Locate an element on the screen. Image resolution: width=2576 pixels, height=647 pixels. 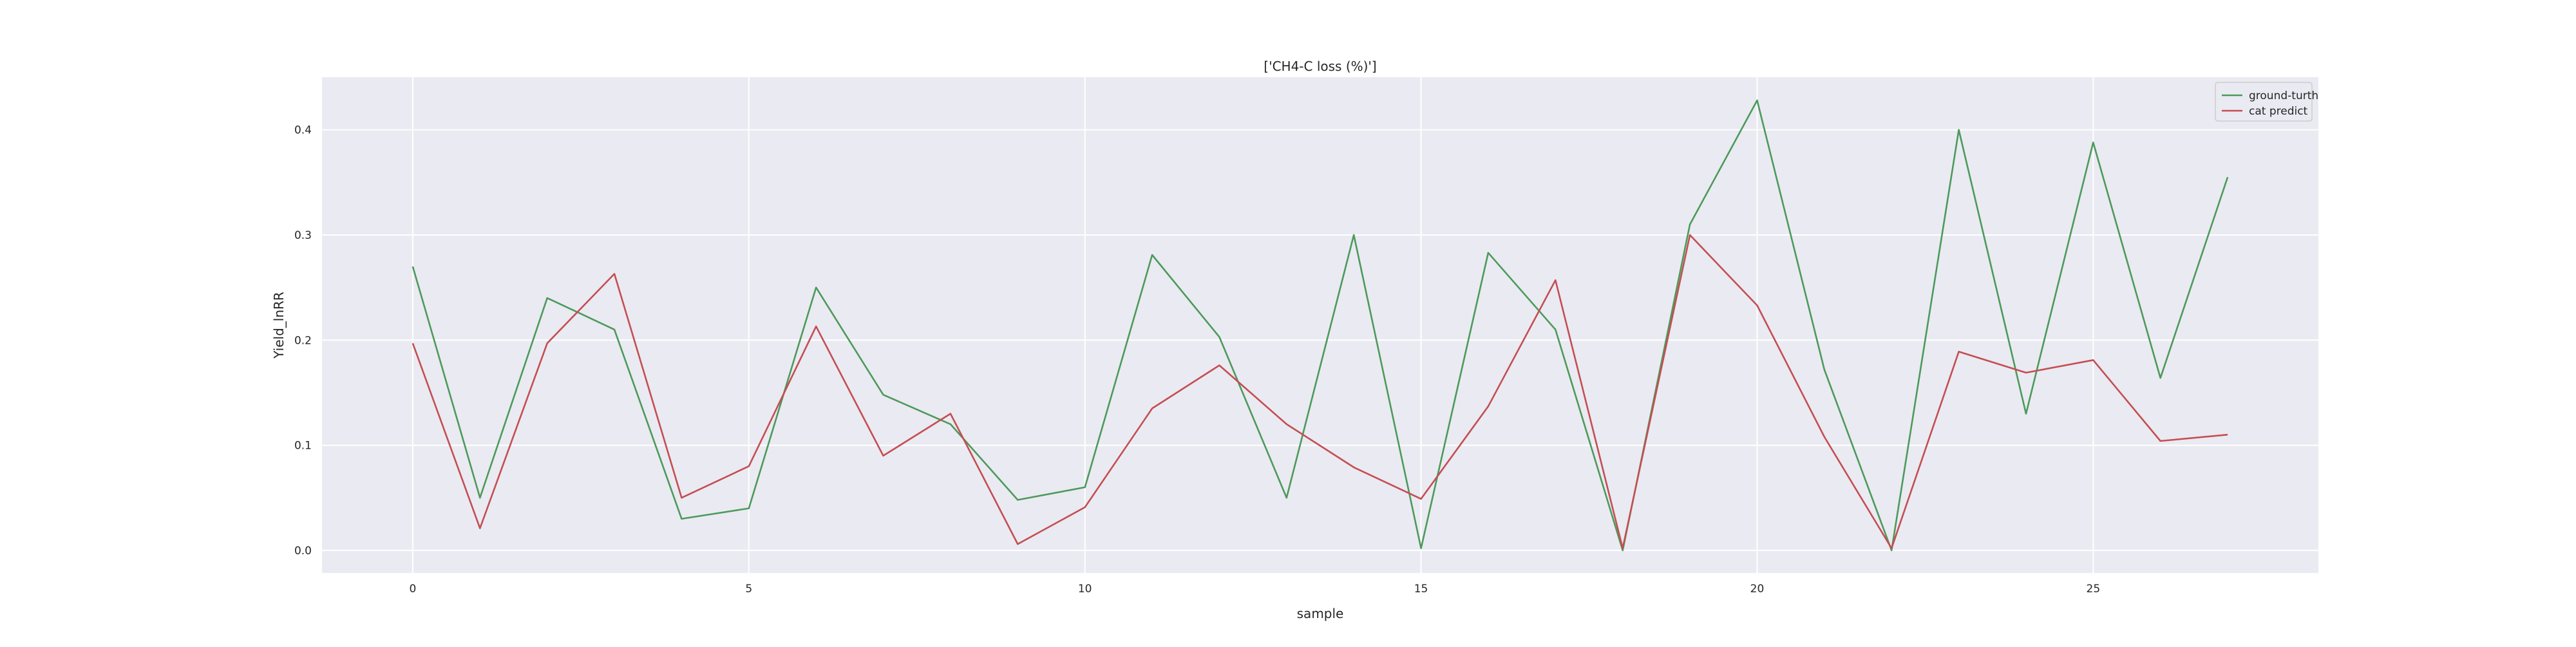
chart-title: ['CH4-C loss (%)'] is located at coordinates (1320, 66).